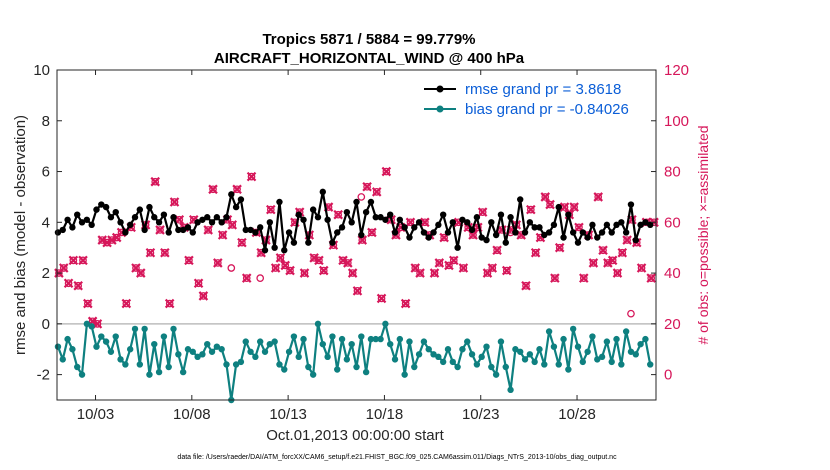 The image size is (830, 470). What do you see at coordinates (46, 324) in the screenshot?
I see `y-left-tick-label: 0` at bounding box center [46, 324].